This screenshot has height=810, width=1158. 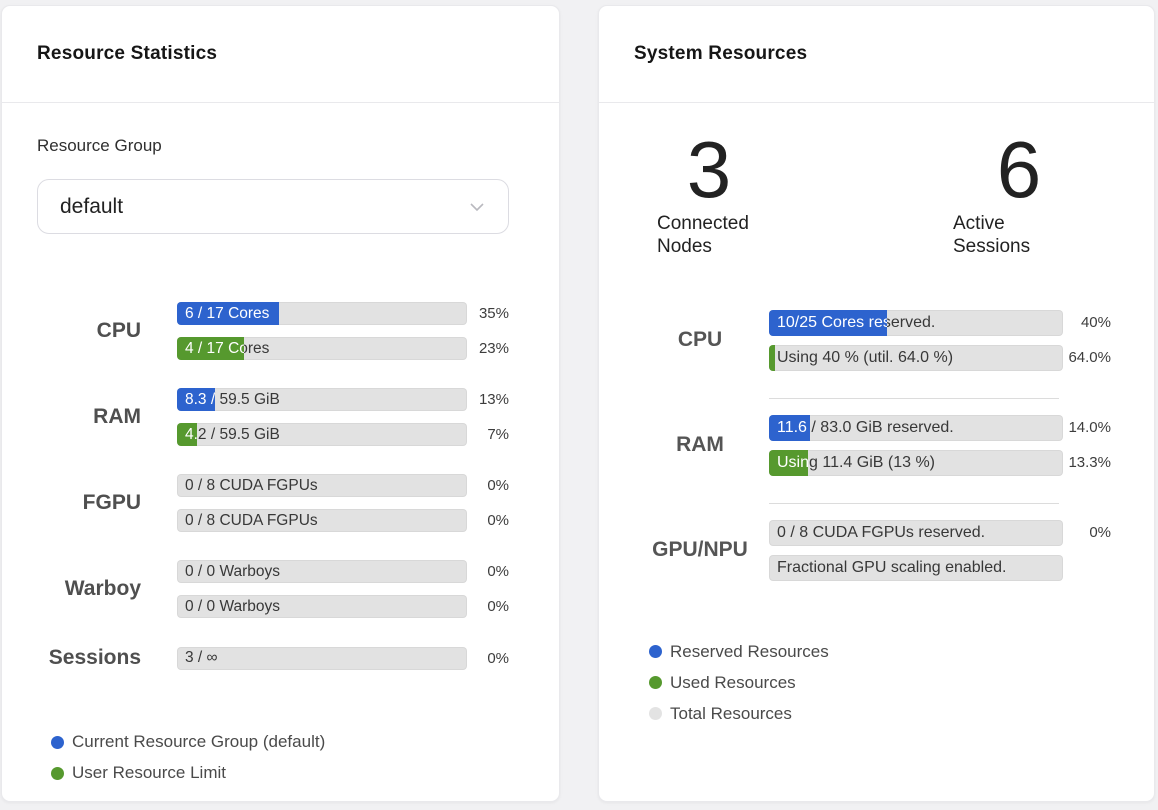 What do you see at coordinates (493, 313) in the screenshot?
I see `bar-percent: 35%` at bounding box center [493, 313].